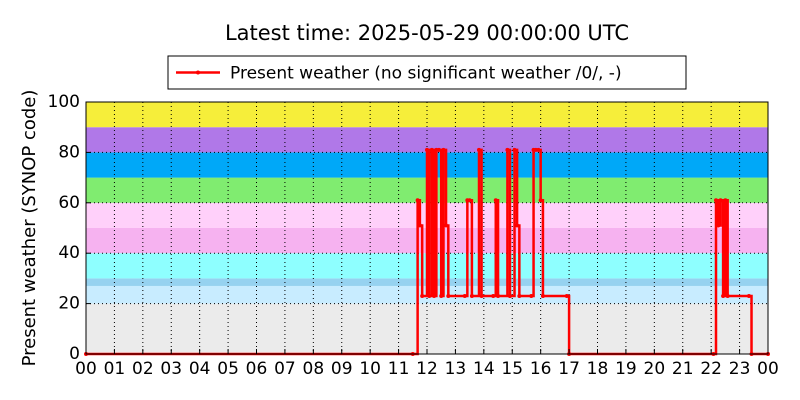  What do you see at coordinates (29, 228) in the screenshot?
I see `y-axis-label: Present weather (SYNOP code)` at bounding box center [29, 228].